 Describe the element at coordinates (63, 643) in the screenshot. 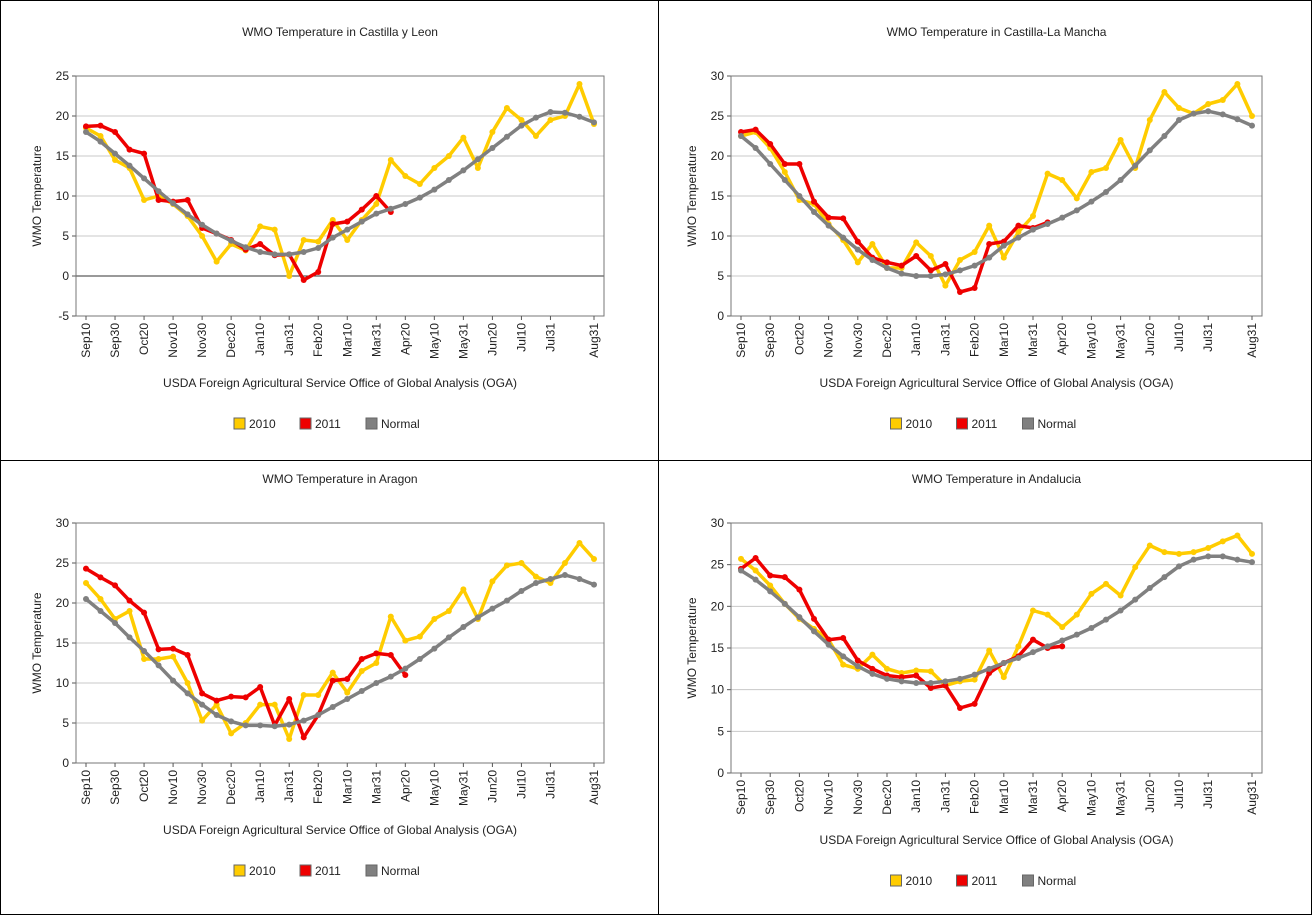

I see `y-tick-label: 15` at that location.